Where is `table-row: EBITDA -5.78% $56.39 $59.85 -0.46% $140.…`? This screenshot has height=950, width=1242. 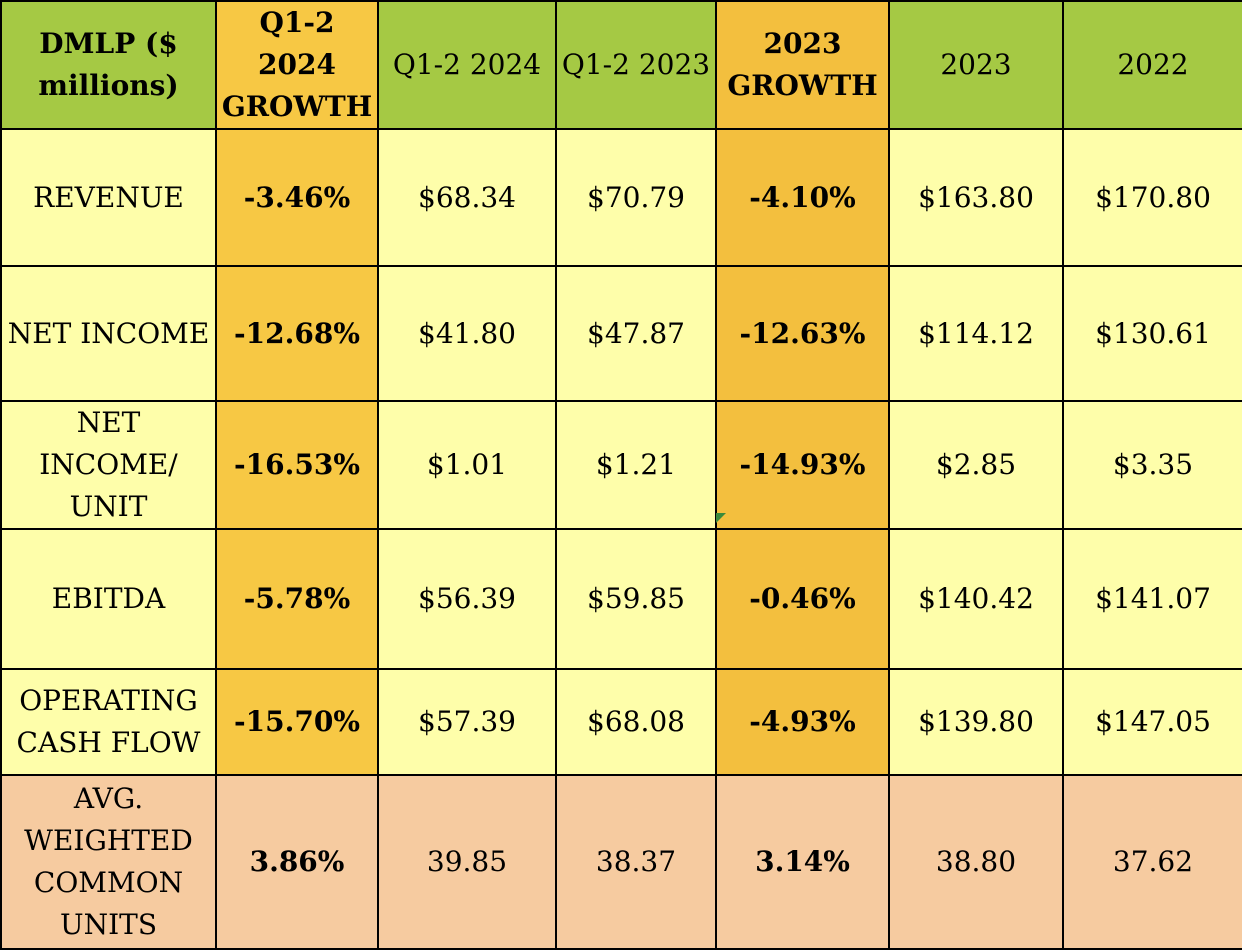
table-row: EBITDA -5.78% $56.39 $59.85 -0.46% $140.… is located at coordinates (621, 599).